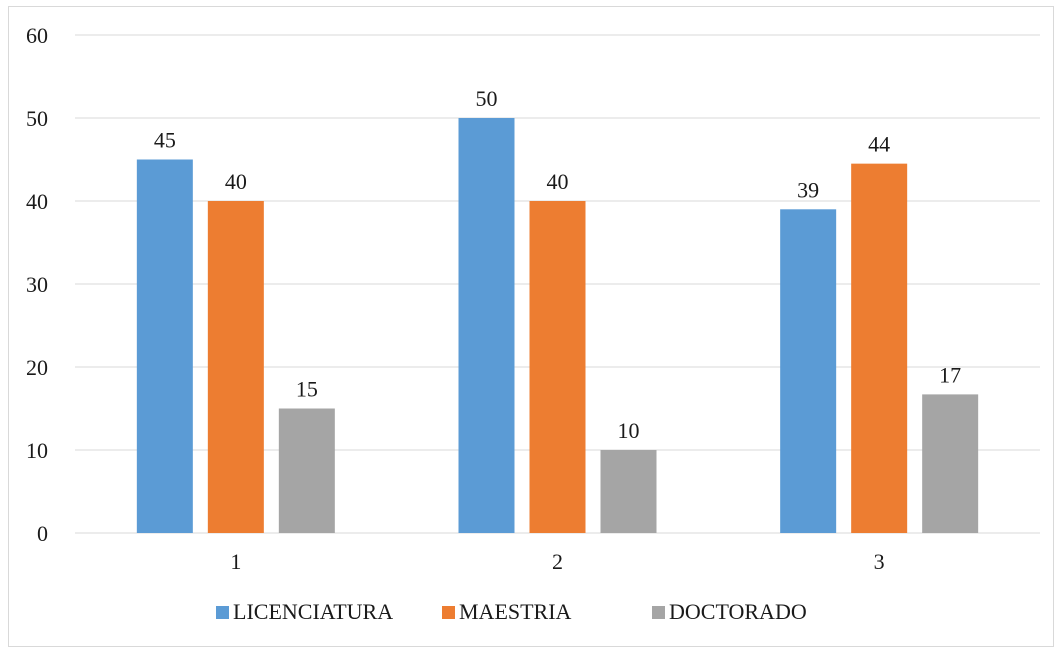 This screenshot has width=1062, height=653. What do you see at coordinates (37, 201) in the screenshot?
I see `y-tick-label: 40` at bounding box center [37, 201].